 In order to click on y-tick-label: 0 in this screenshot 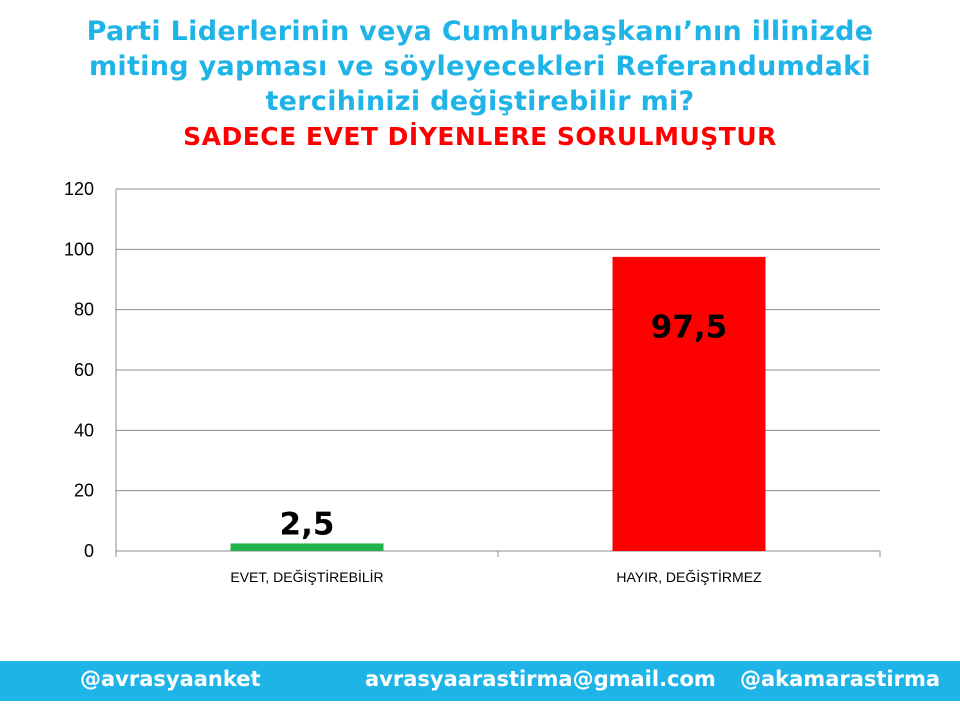, I will do `click(89, 551)`.